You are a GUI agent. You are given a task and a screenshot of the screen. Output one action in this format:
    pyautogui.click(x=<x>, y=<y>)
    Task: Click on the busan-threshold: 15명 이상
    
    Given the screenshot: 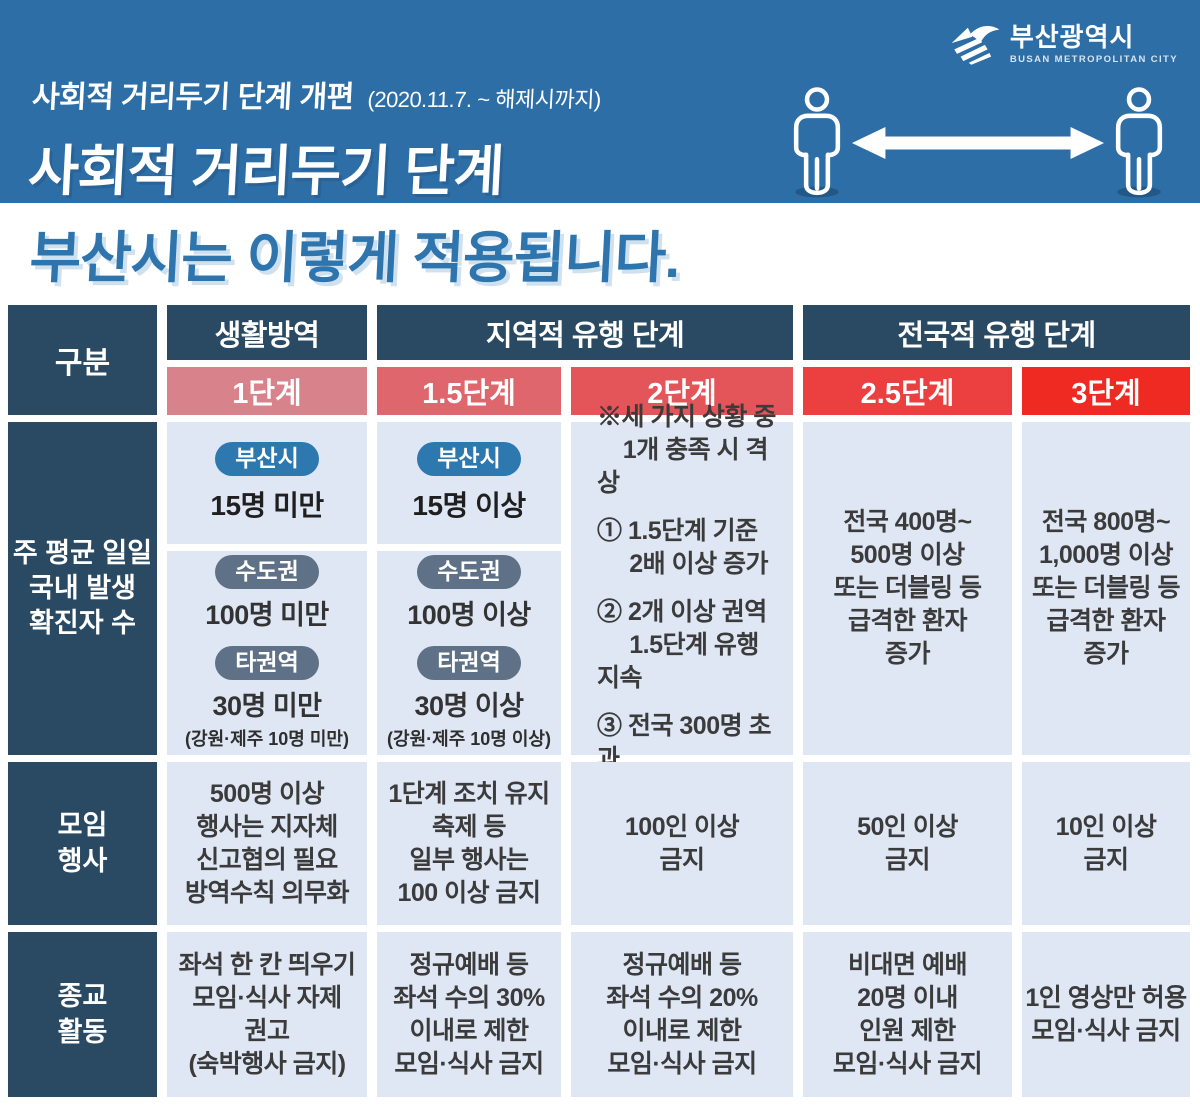 What is the action you would take?
    pyautogui.click(x=469, y=505)
    